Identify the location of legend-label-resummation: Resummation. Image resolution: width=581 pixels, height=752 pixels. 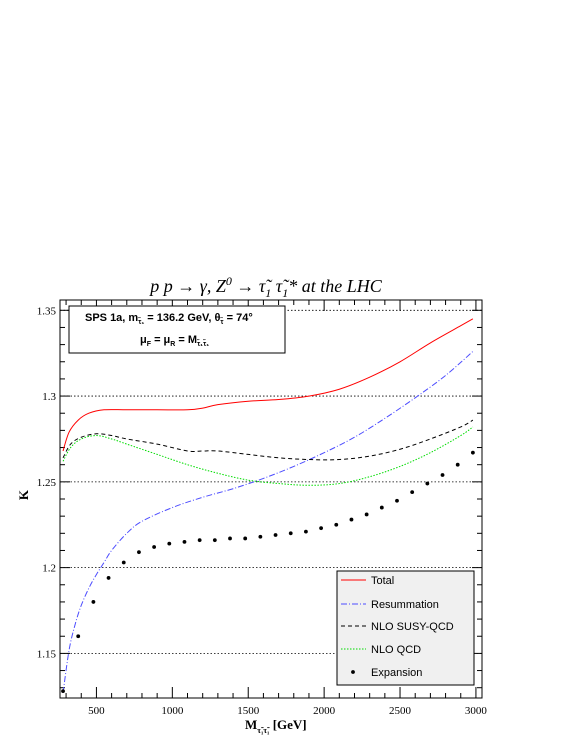
(405, 605).